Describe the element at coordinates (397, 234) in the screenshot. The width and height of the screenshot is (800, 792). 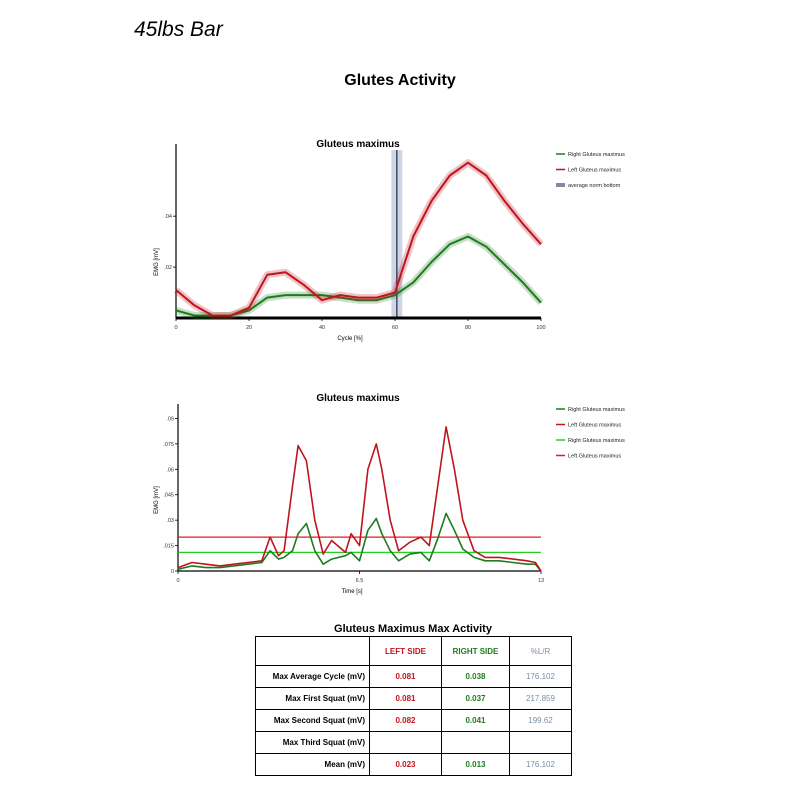
I see `norm-band` at that location.